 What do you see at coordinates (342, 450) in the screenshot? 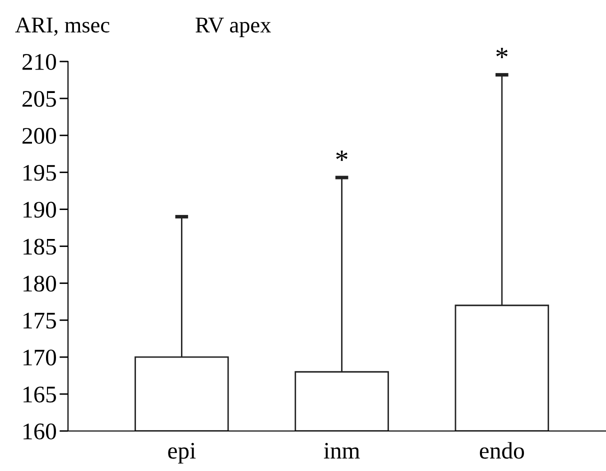
I see `x-tick-label: inm` at bounding box center [342, 450].